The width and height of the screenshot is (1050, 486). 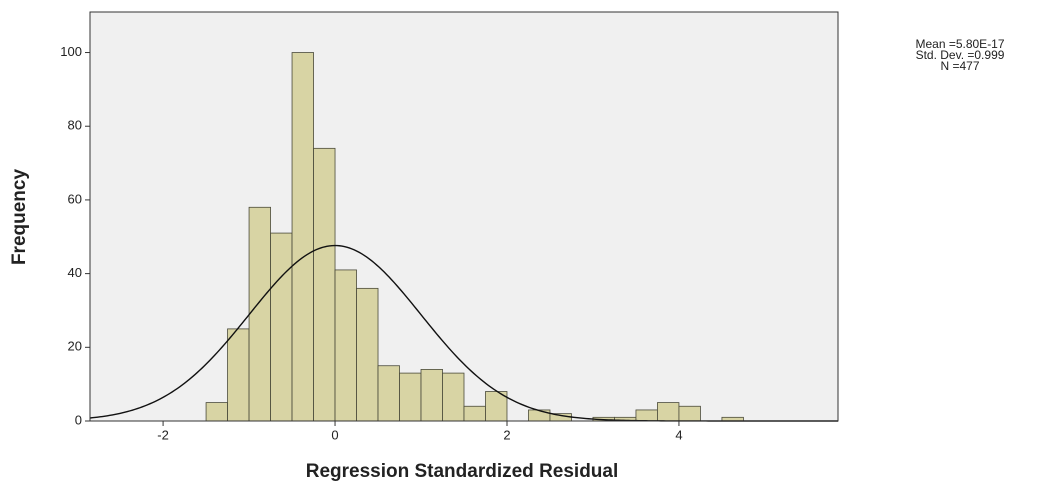 What do you see at coordinates (163, 434) in the screenshot?
I see `x-tick-label: -2` at bounding box center [163, 434].